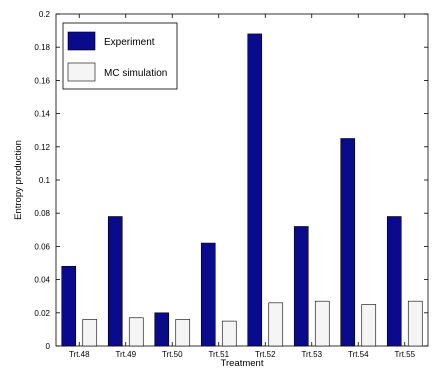  Describe the element at coordinates (311, 354) in the screenshot. I see `x-tick-label: Trt.53` at that location.